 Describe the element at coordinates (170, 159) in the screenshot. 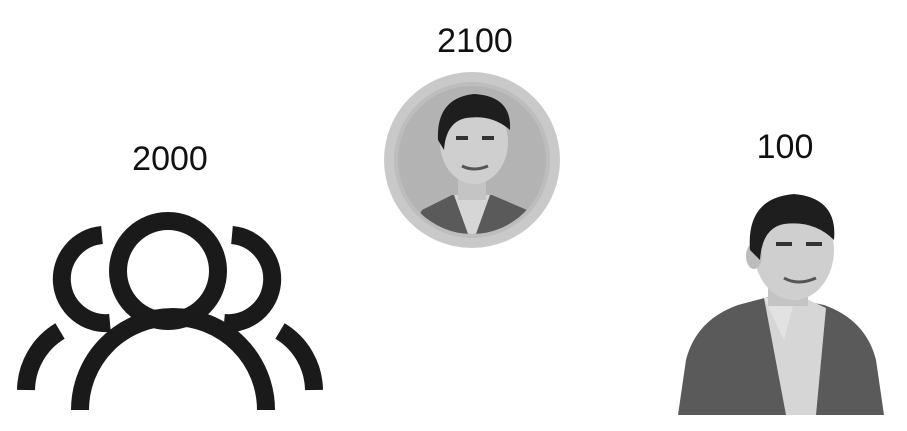

I see `group-count-label: 2000` at that location.